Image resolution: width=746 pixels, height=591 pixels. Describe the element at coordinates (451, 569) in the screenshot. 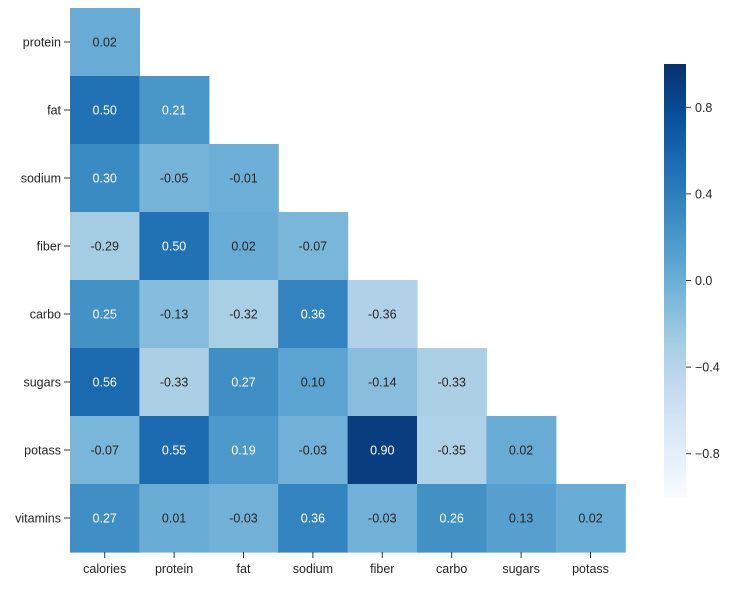

I see `x-tick-label-carbo: carbo` at that location.